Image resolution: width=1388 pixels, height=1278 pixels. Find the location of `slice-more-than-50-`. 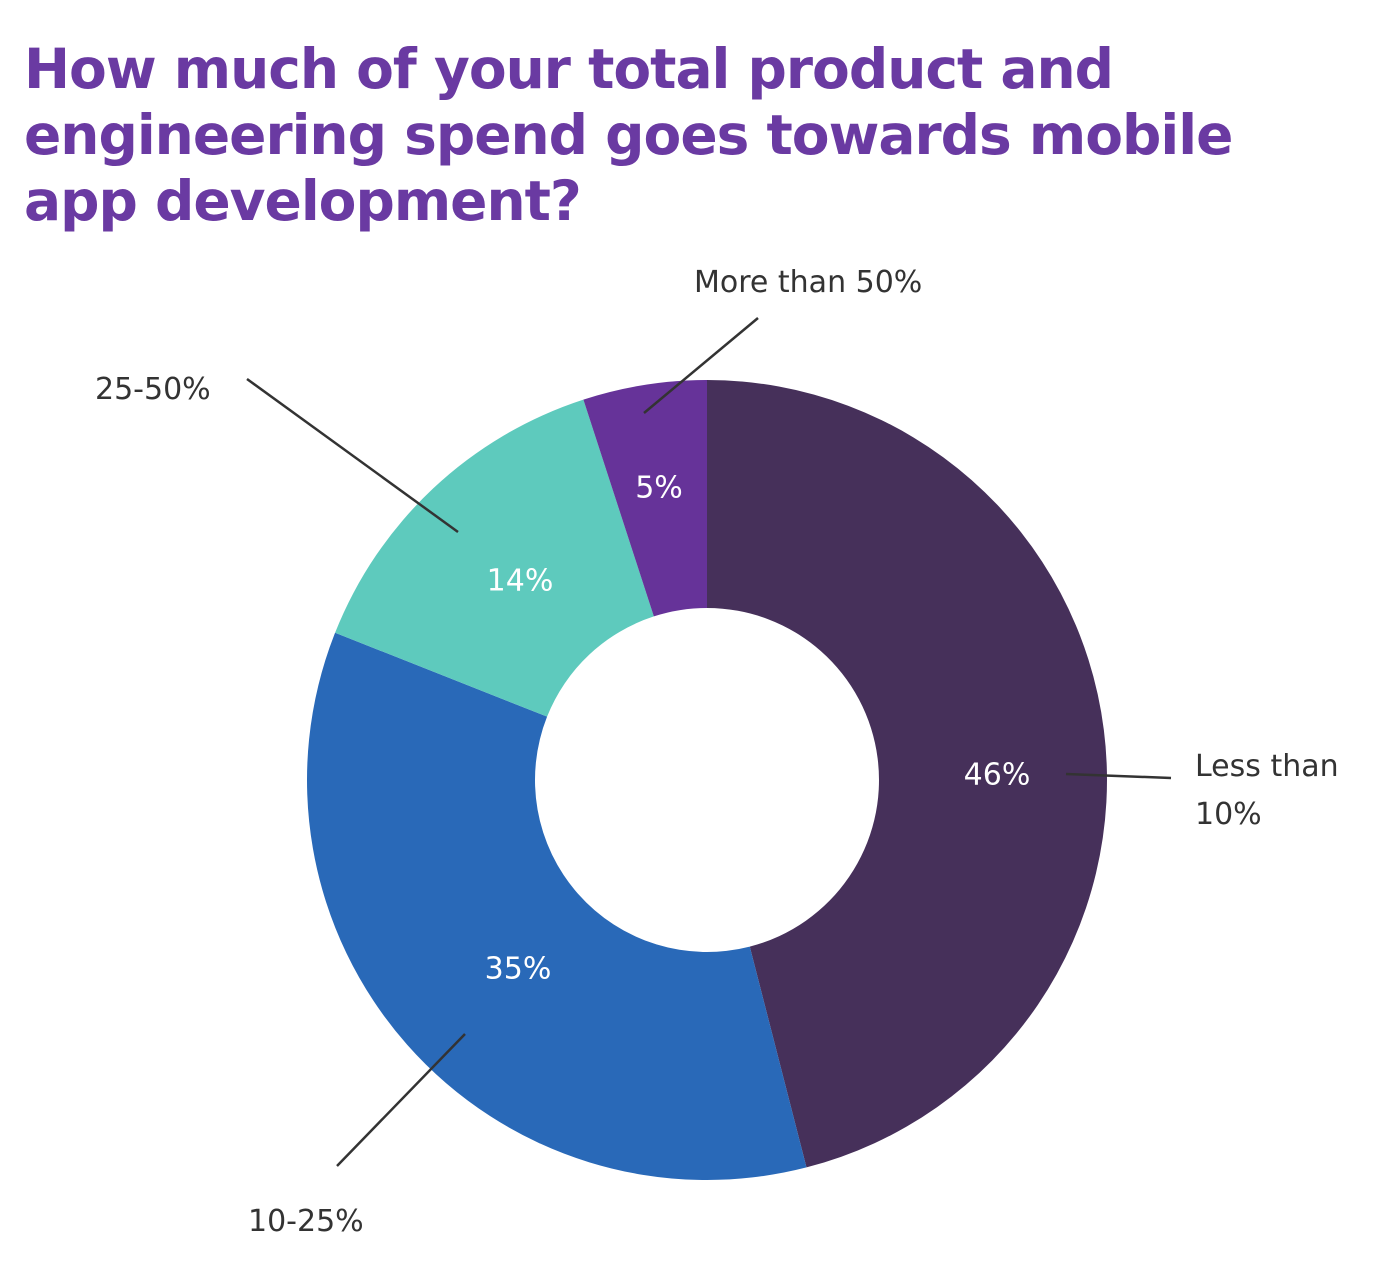

slice-more-than-50- is located at coordinates (645, 498).